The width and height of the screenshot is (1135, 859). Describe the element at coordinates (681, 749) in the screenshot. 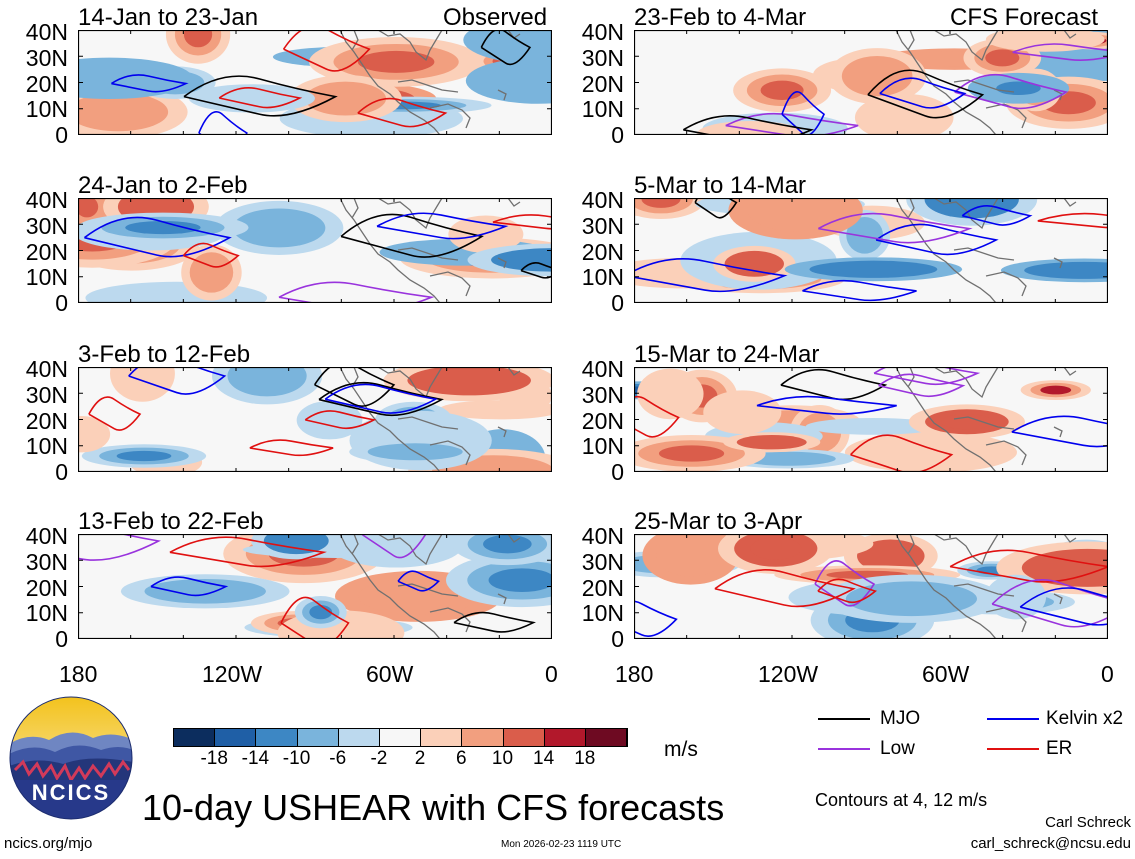

I see `colorbar-unit: m/s` at that location.